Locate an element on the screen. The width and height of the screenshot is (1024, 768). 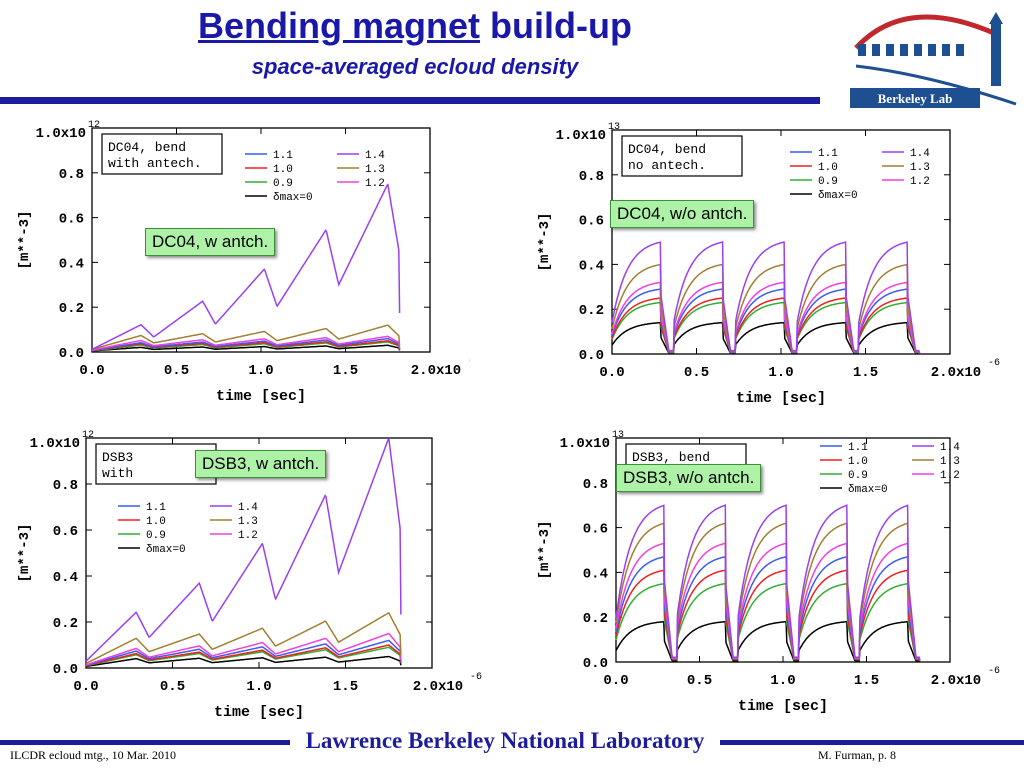
slide-title: Bending magnet build-up is located at coordinates (415, 26).